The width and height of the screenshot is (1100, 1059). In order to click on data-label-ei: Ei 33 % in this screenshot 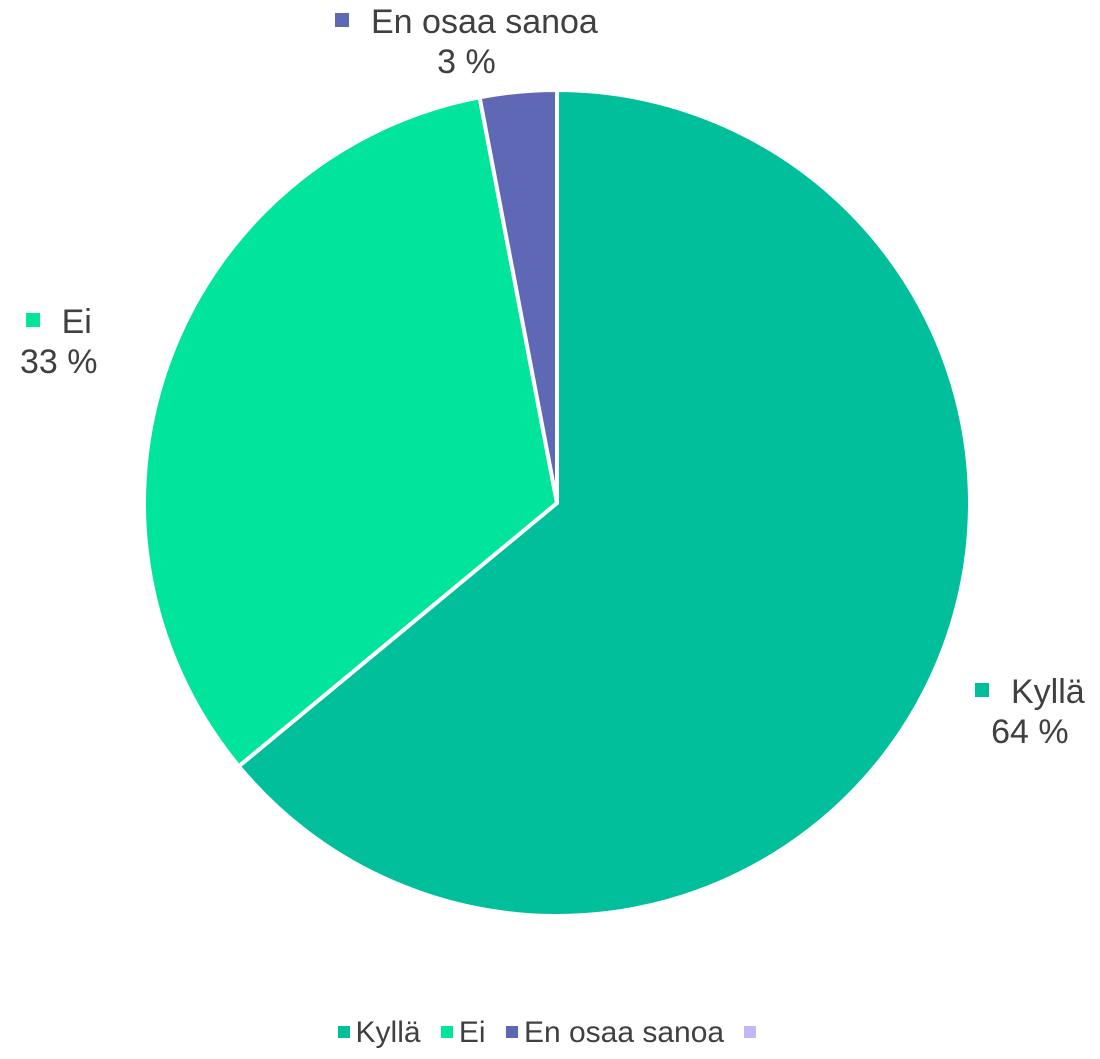, I will do `click(59, 342)`.